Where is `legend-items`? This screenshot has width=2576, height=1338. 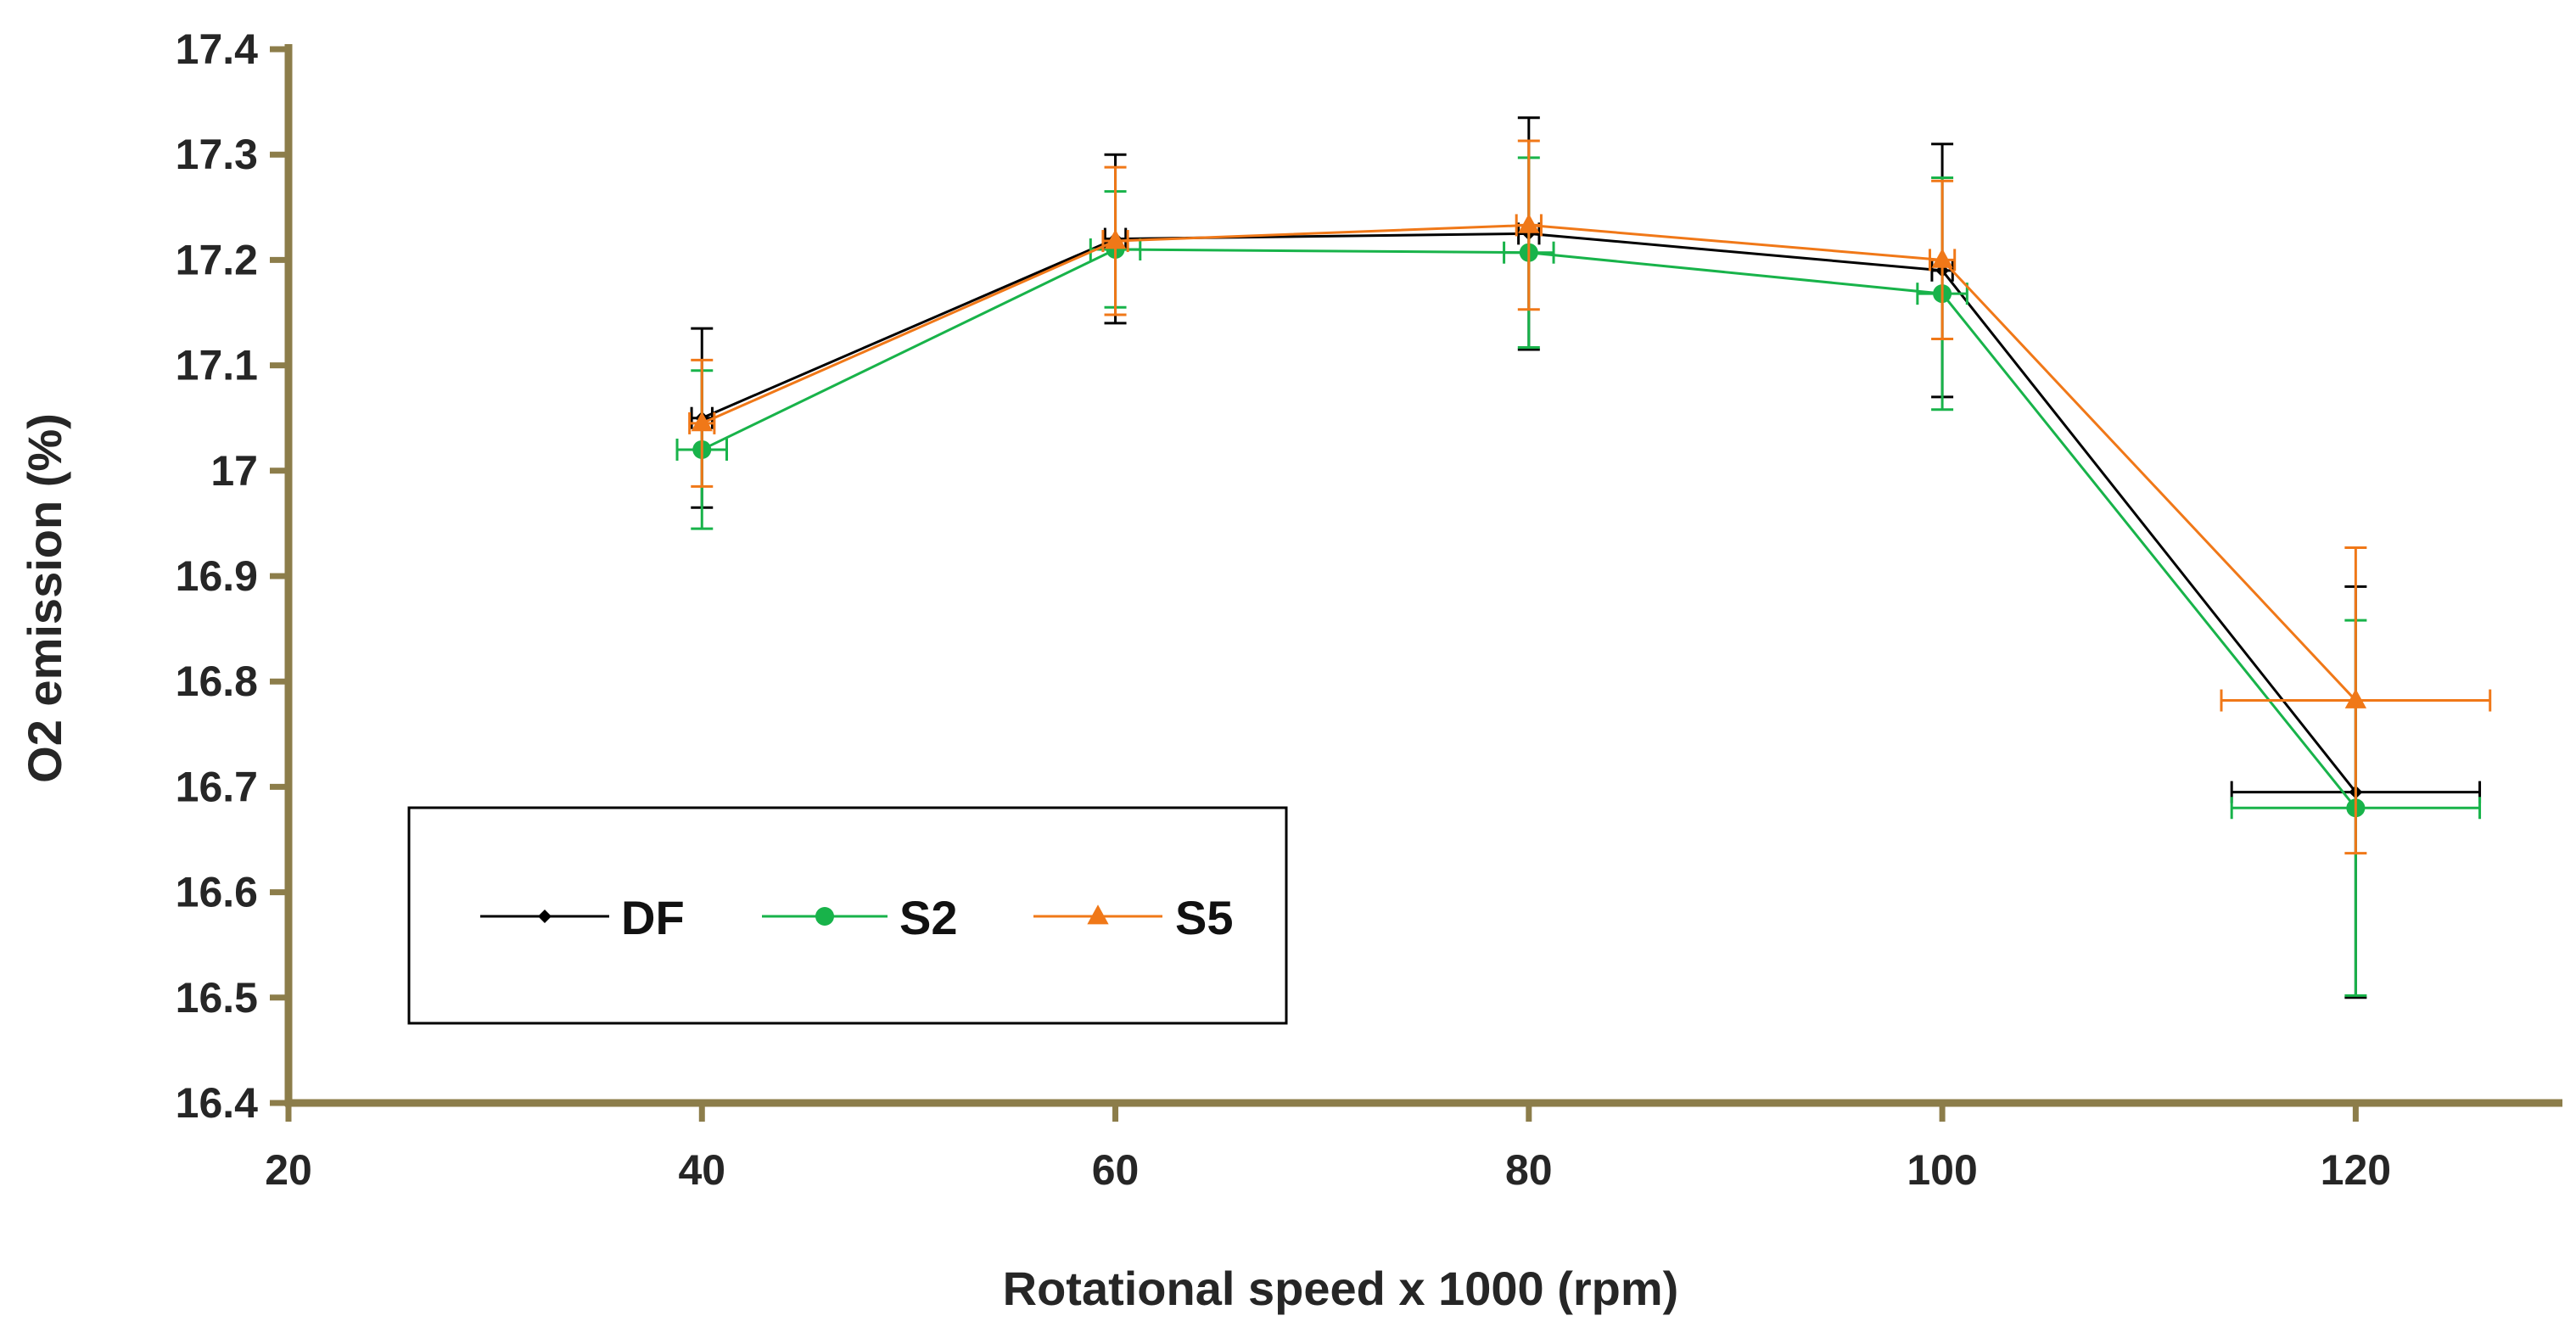 legend-items is located at coordinates (821, 915).